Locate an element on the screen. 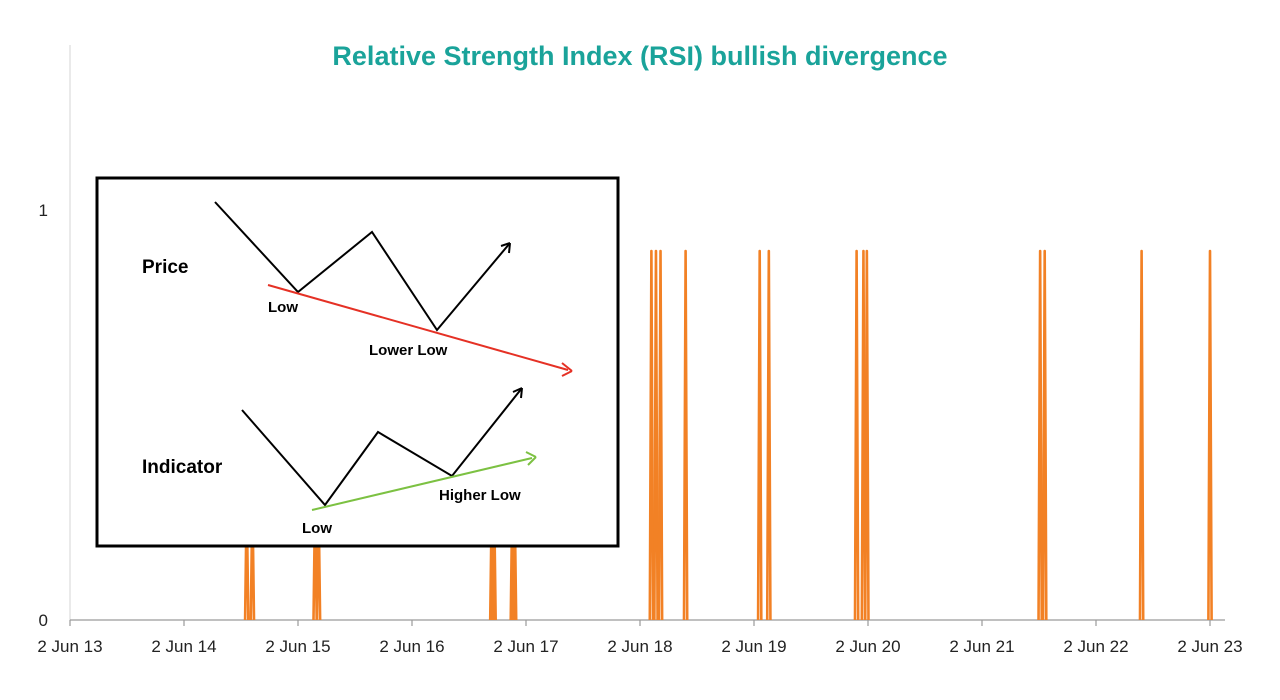 Image resolution: width=1280 pixels, height=700 pixels. x-tick-label: 2 Jun 23 is located at coordinates (1209, 646).